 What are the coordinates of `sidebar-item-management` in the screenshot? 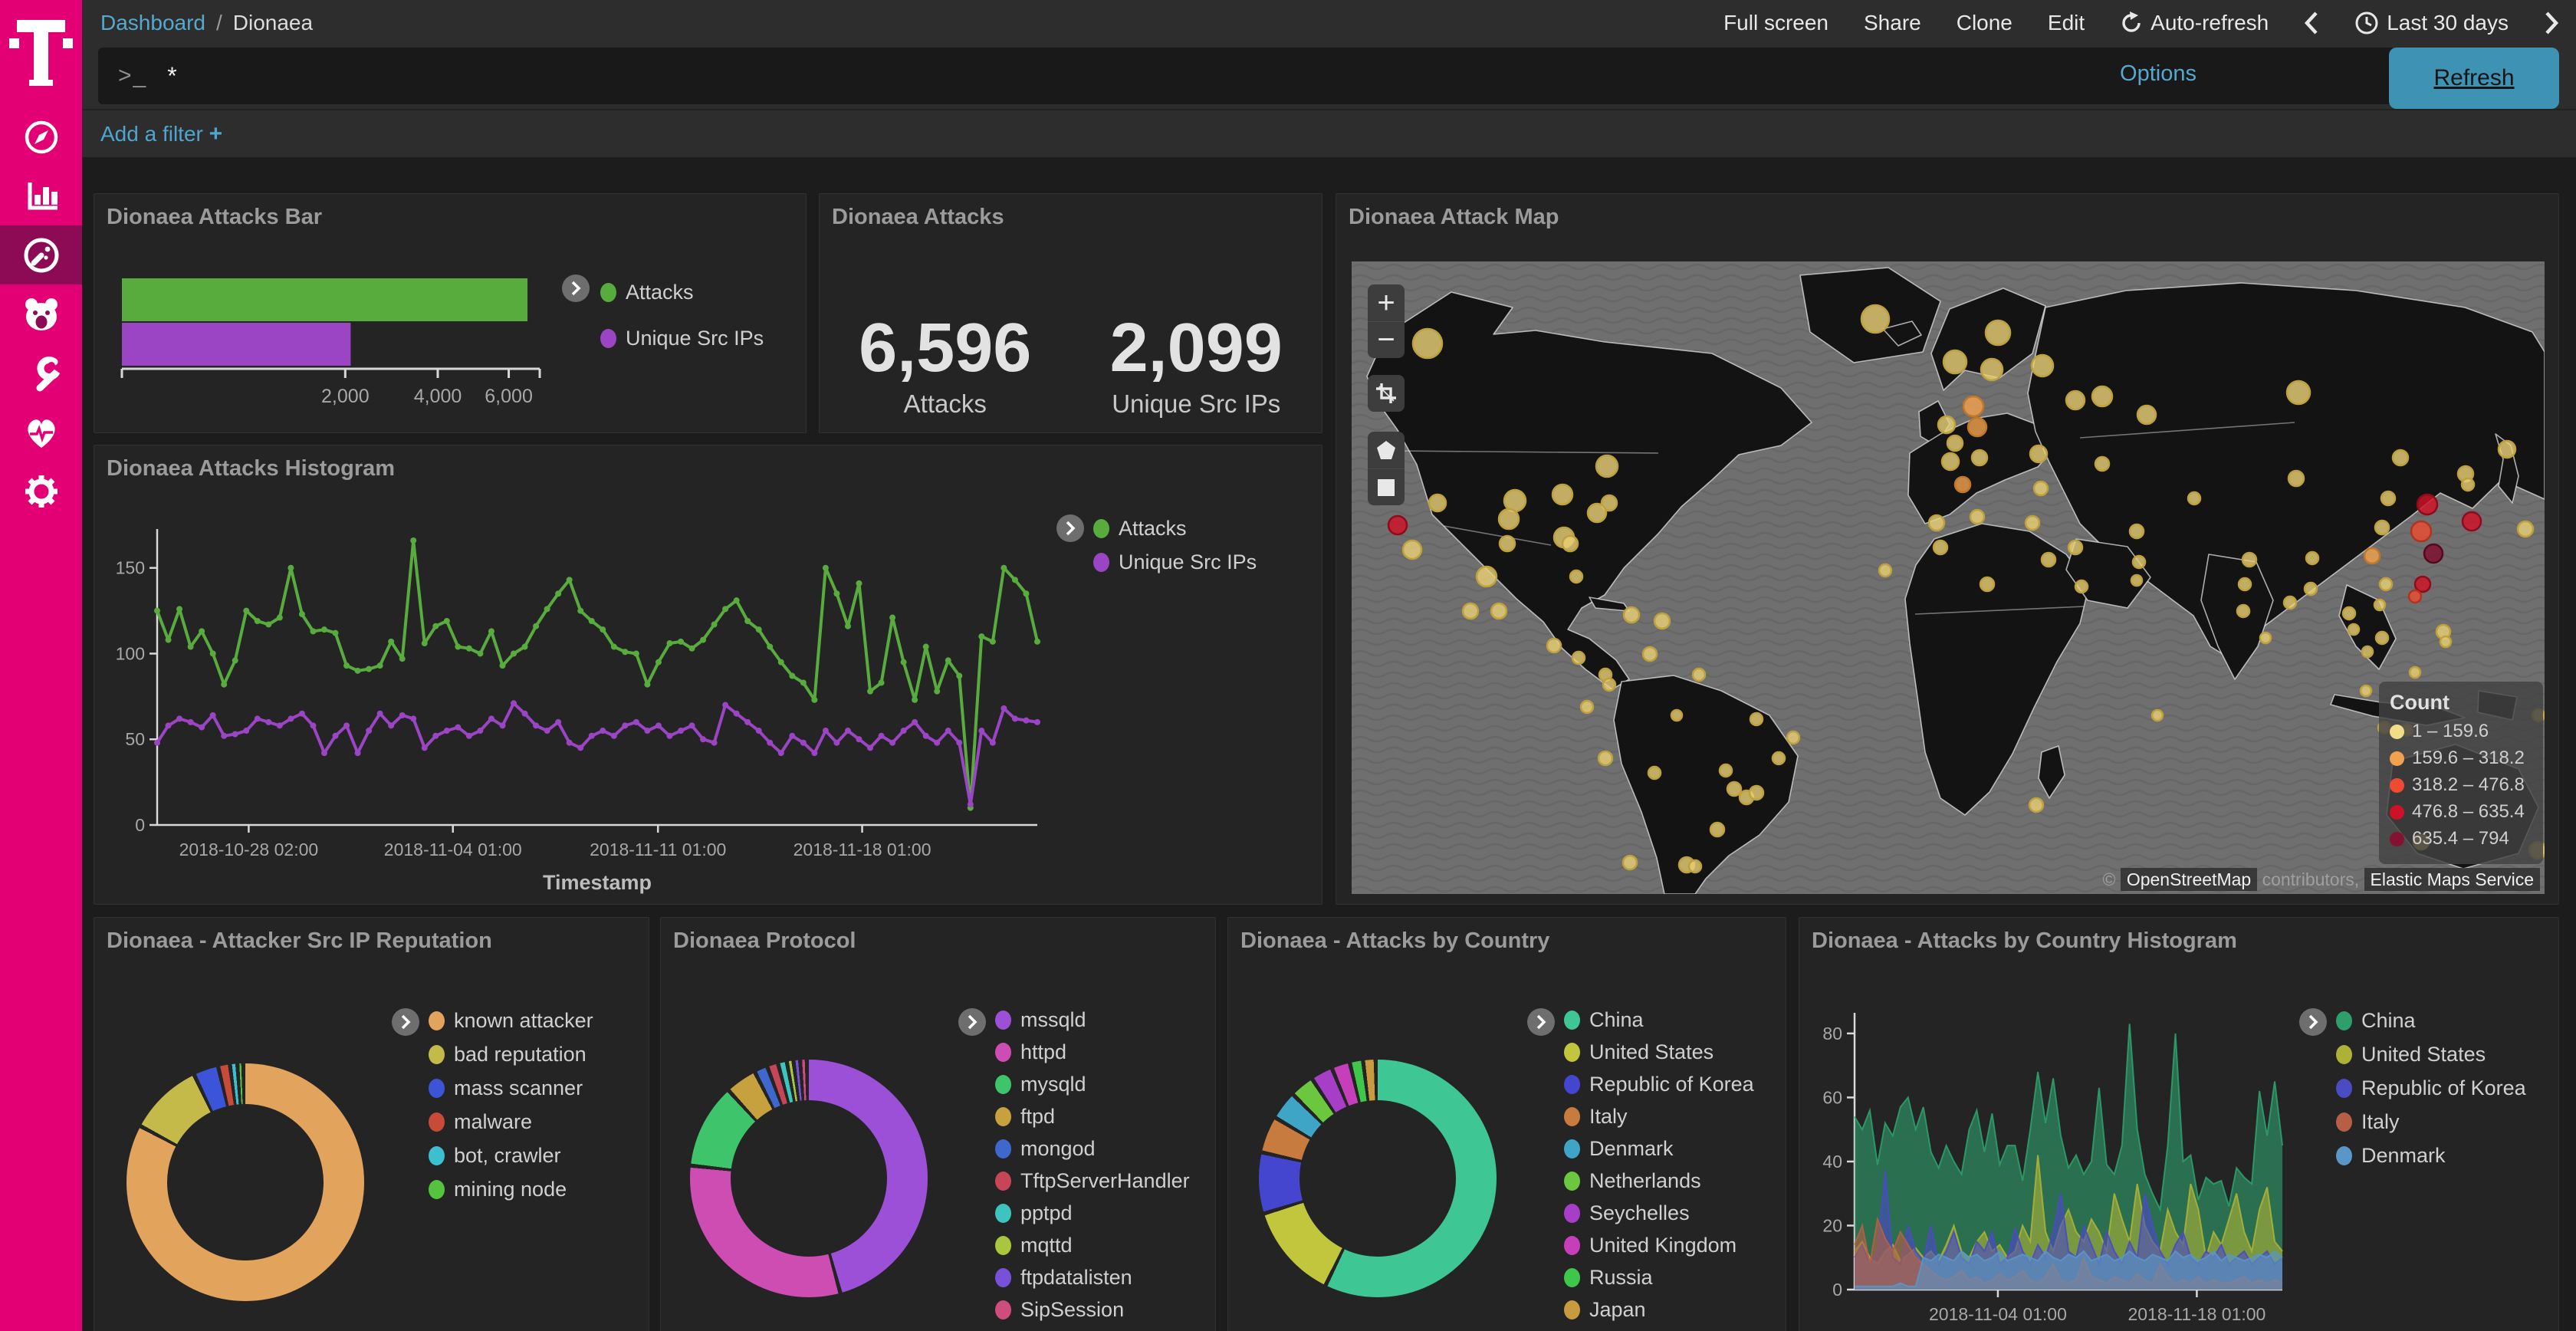 It's located at (41, 491).